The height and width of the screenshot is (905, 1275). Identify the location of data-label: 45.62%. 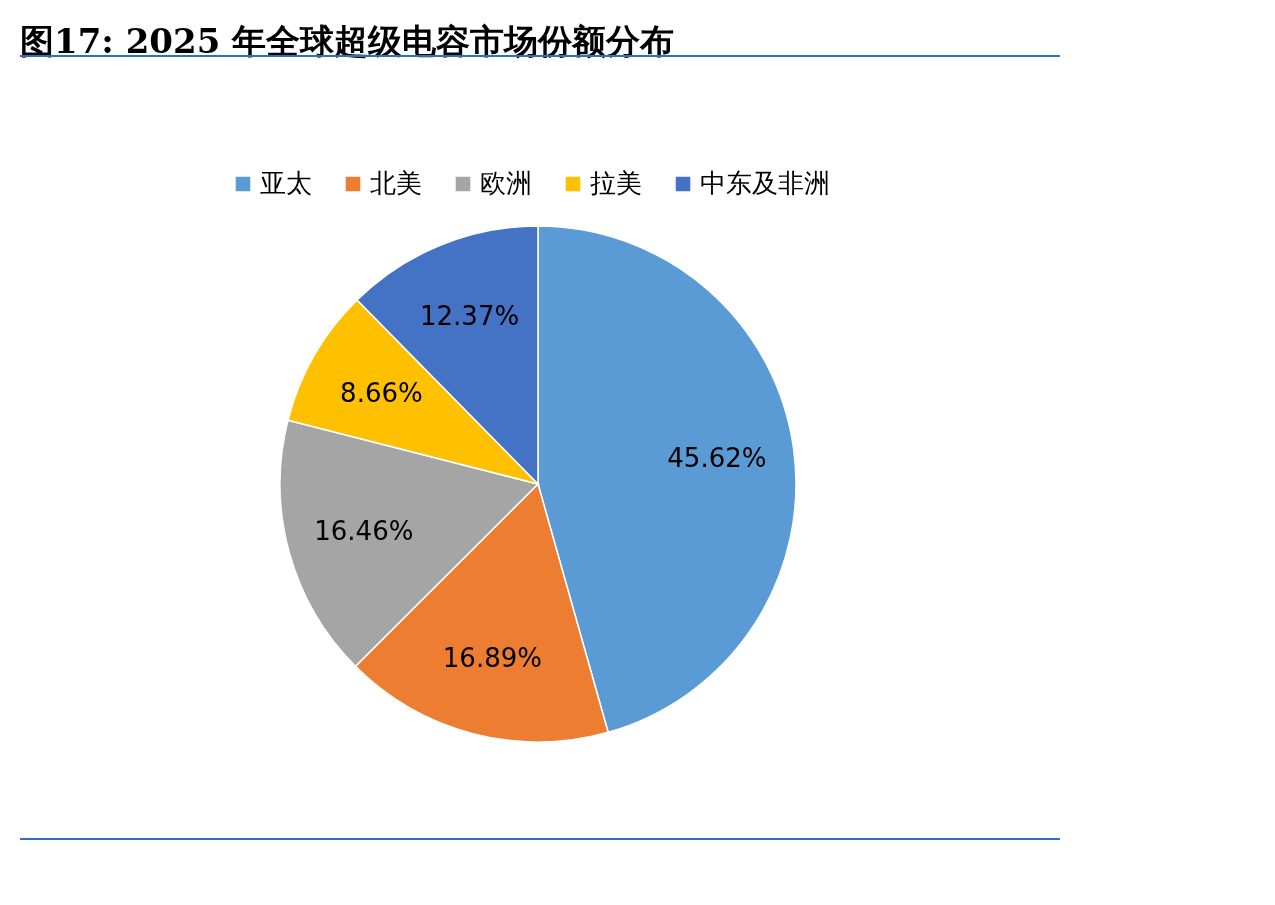
(717, 458).